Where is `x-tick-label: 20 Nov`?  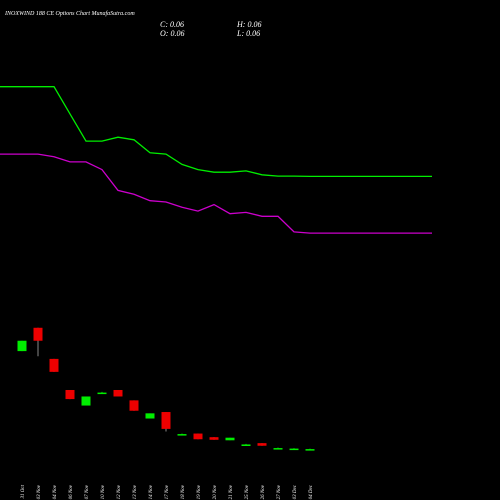
x-tick-label: 20 Nov is located at coordinates (215, 491).